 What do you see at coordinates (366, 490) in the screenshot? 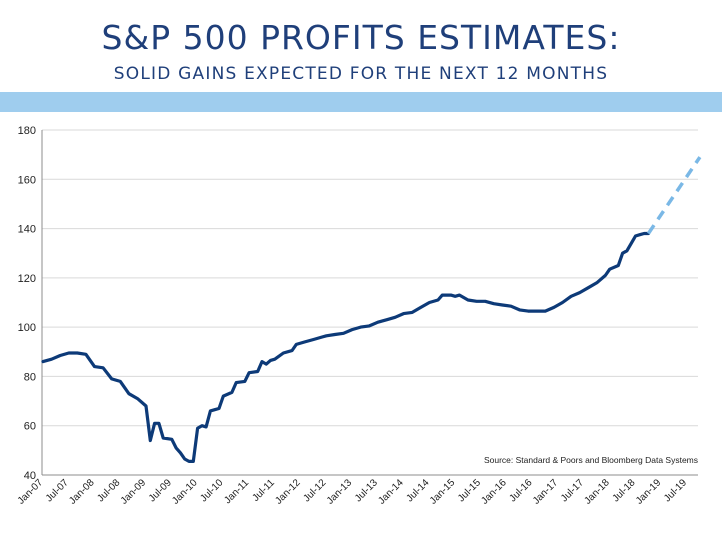
I see `x-tick-label: Jul-13` at bounding box center [366, 490].